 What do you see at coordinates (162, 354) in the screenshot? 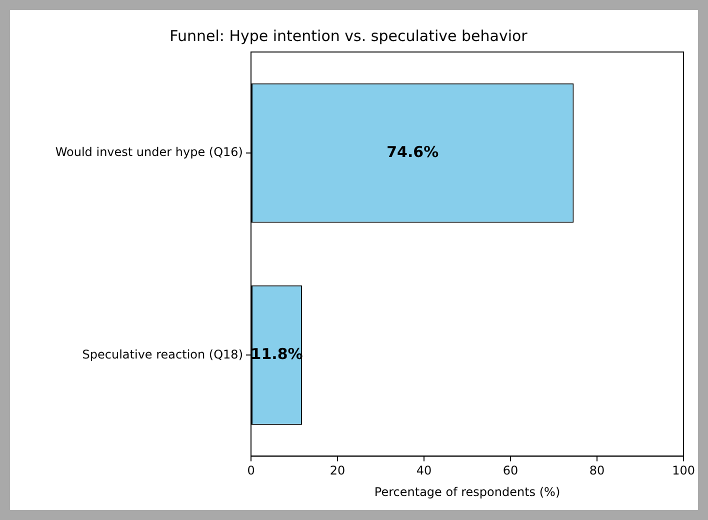
I see `y-tick-label: Speculative reaction (Q18)` at bounding box center [162, 354].